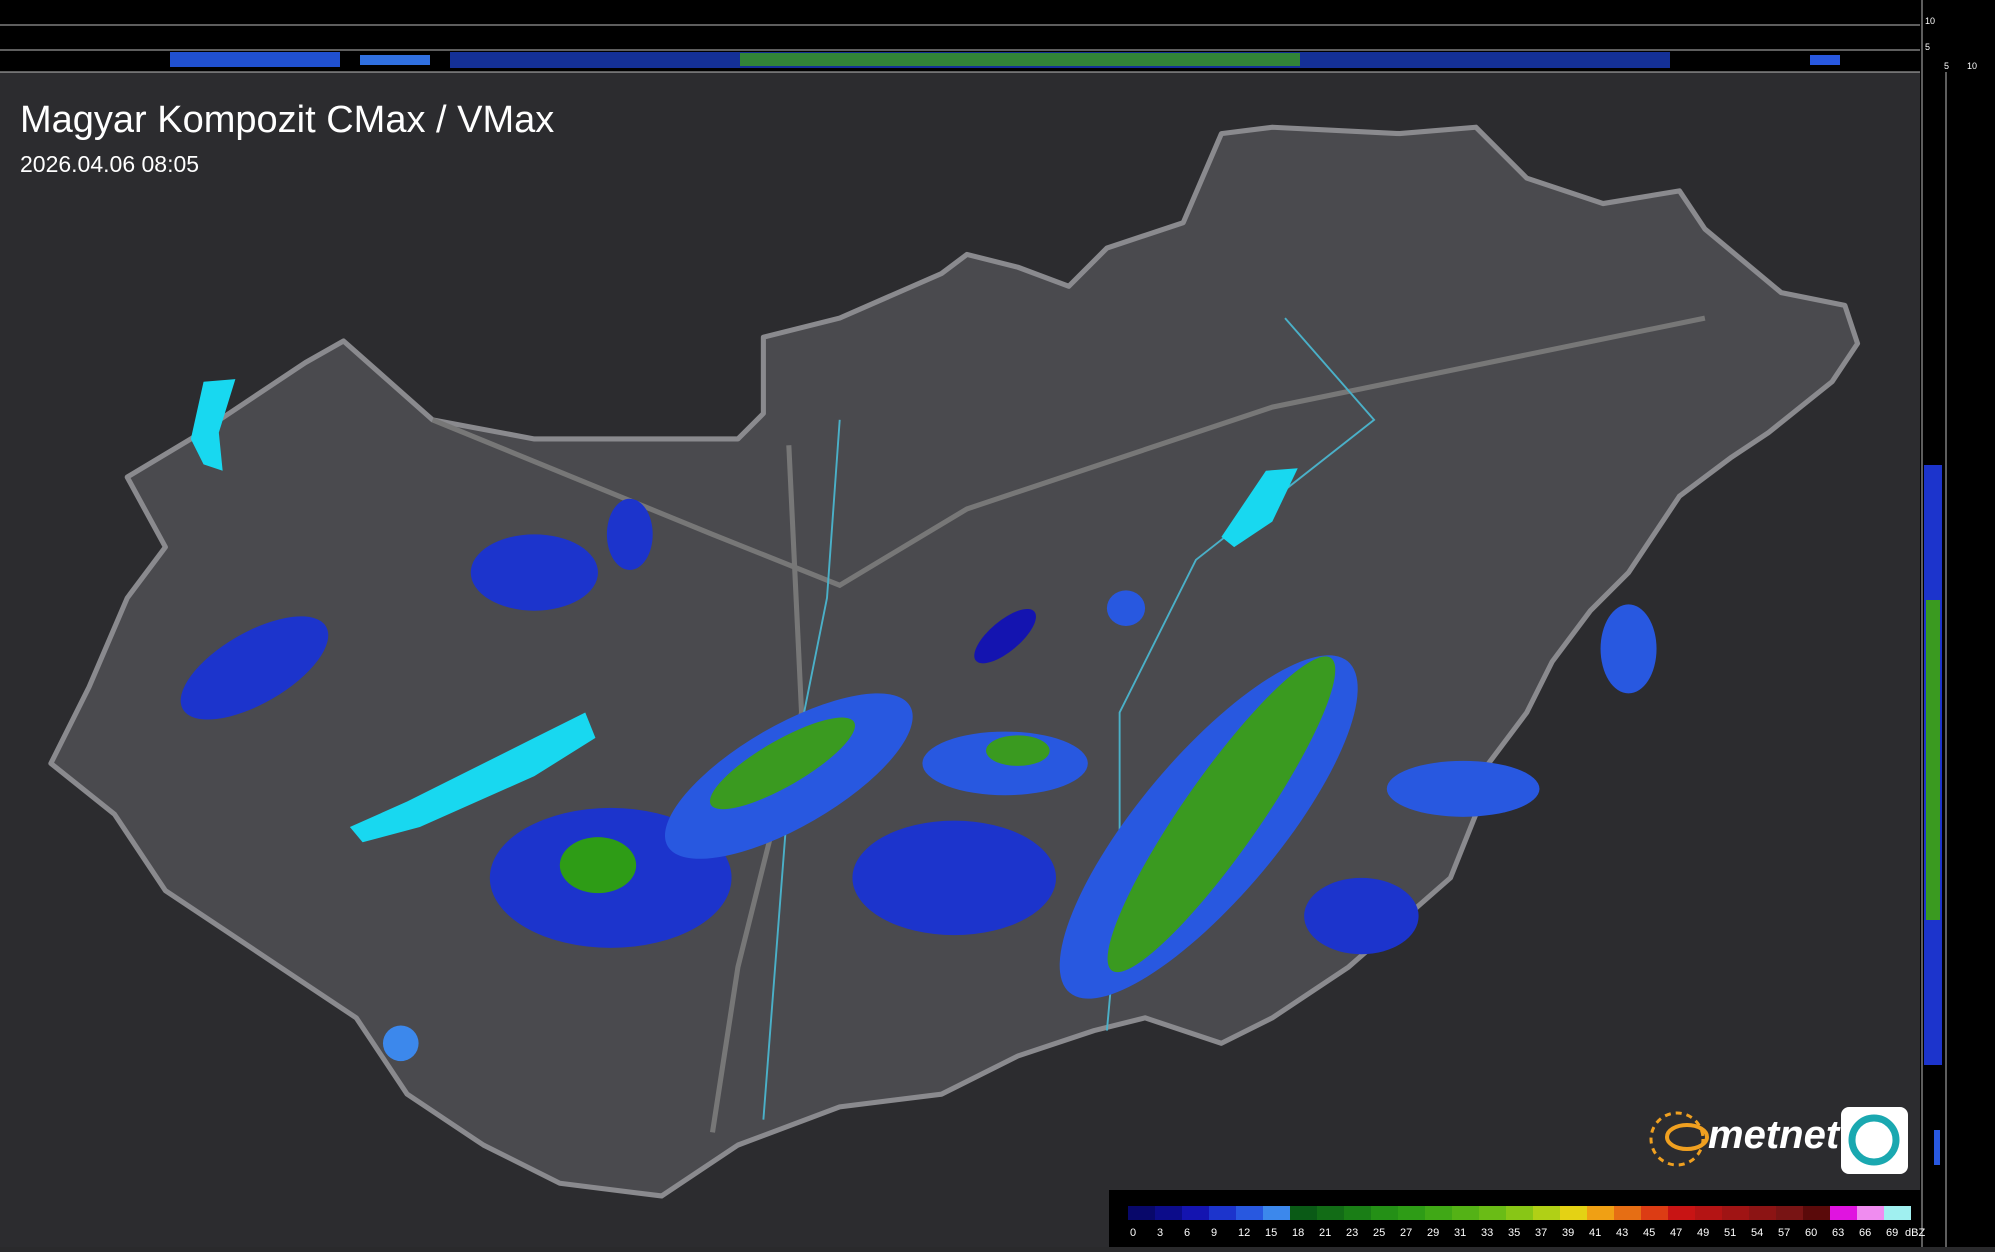 Image resolution: width=1995 pixels, height=1252 pixels. I want to click on legend-tick: 18, so click(1298, 1233).